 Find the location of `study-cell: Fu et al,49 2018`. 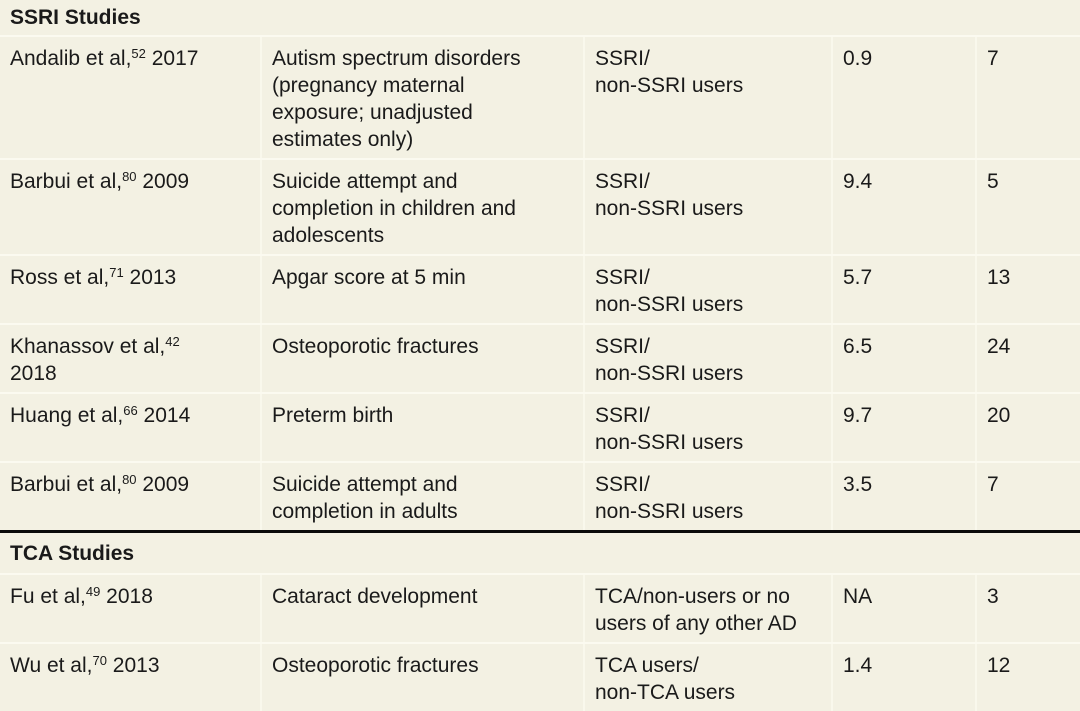

study-cell: Fu et al,49 2018 is located at coordinates (130, 608).